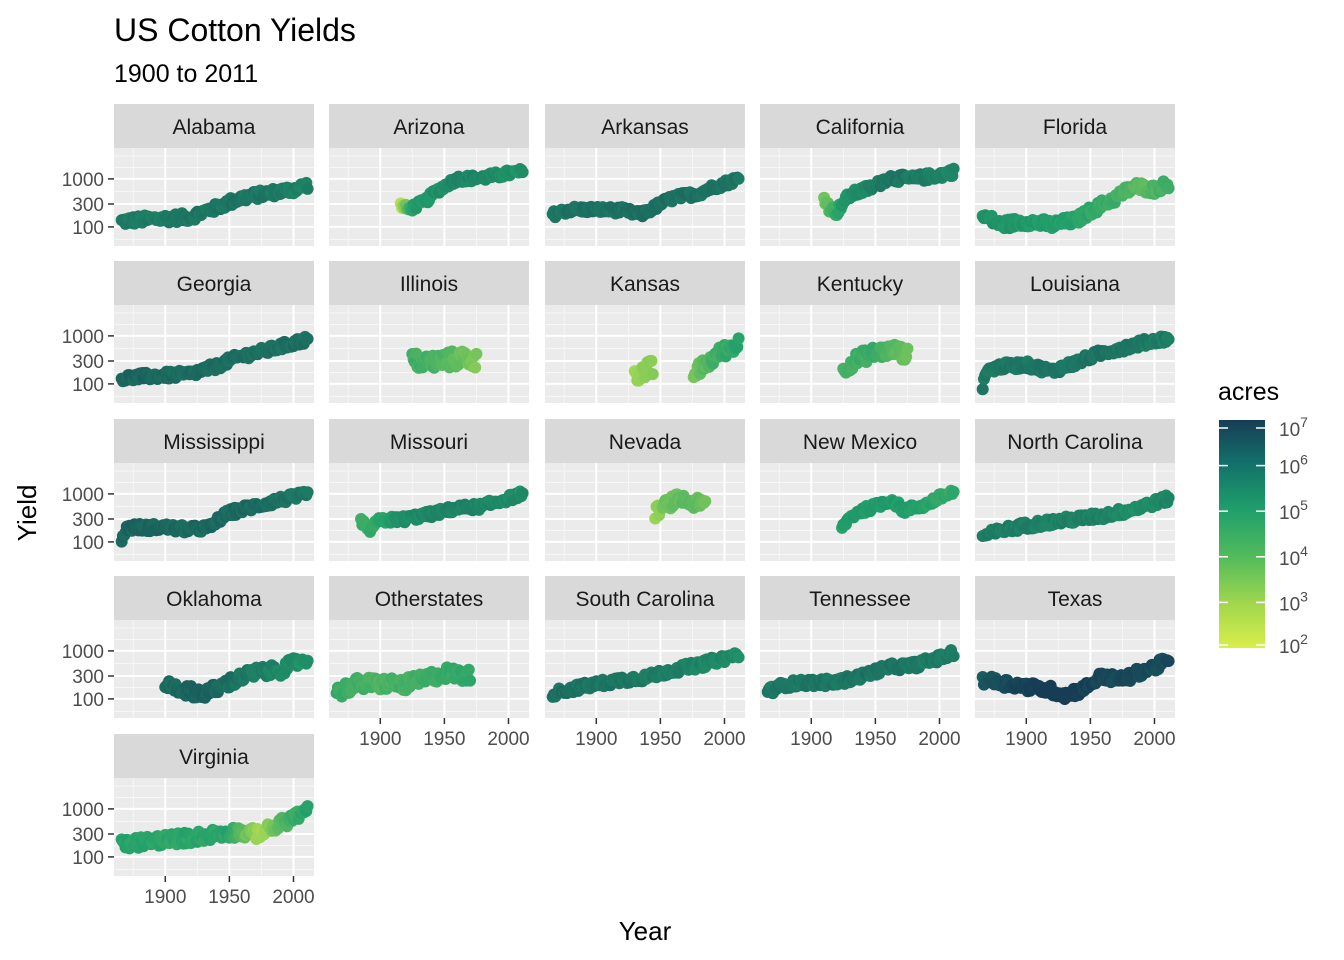  I want to click on facet-label: Arkansas, so click(645, 127).